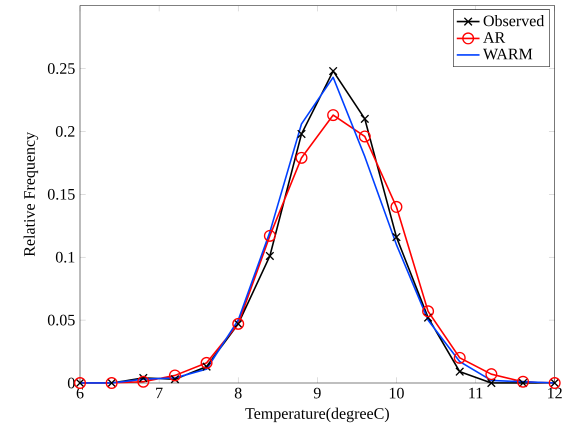 The width and height of the screenshot is (572, 435). Describe the element at coordinates (555, 393) in the screenshot. I see `x-tick-label: 12` at that location.